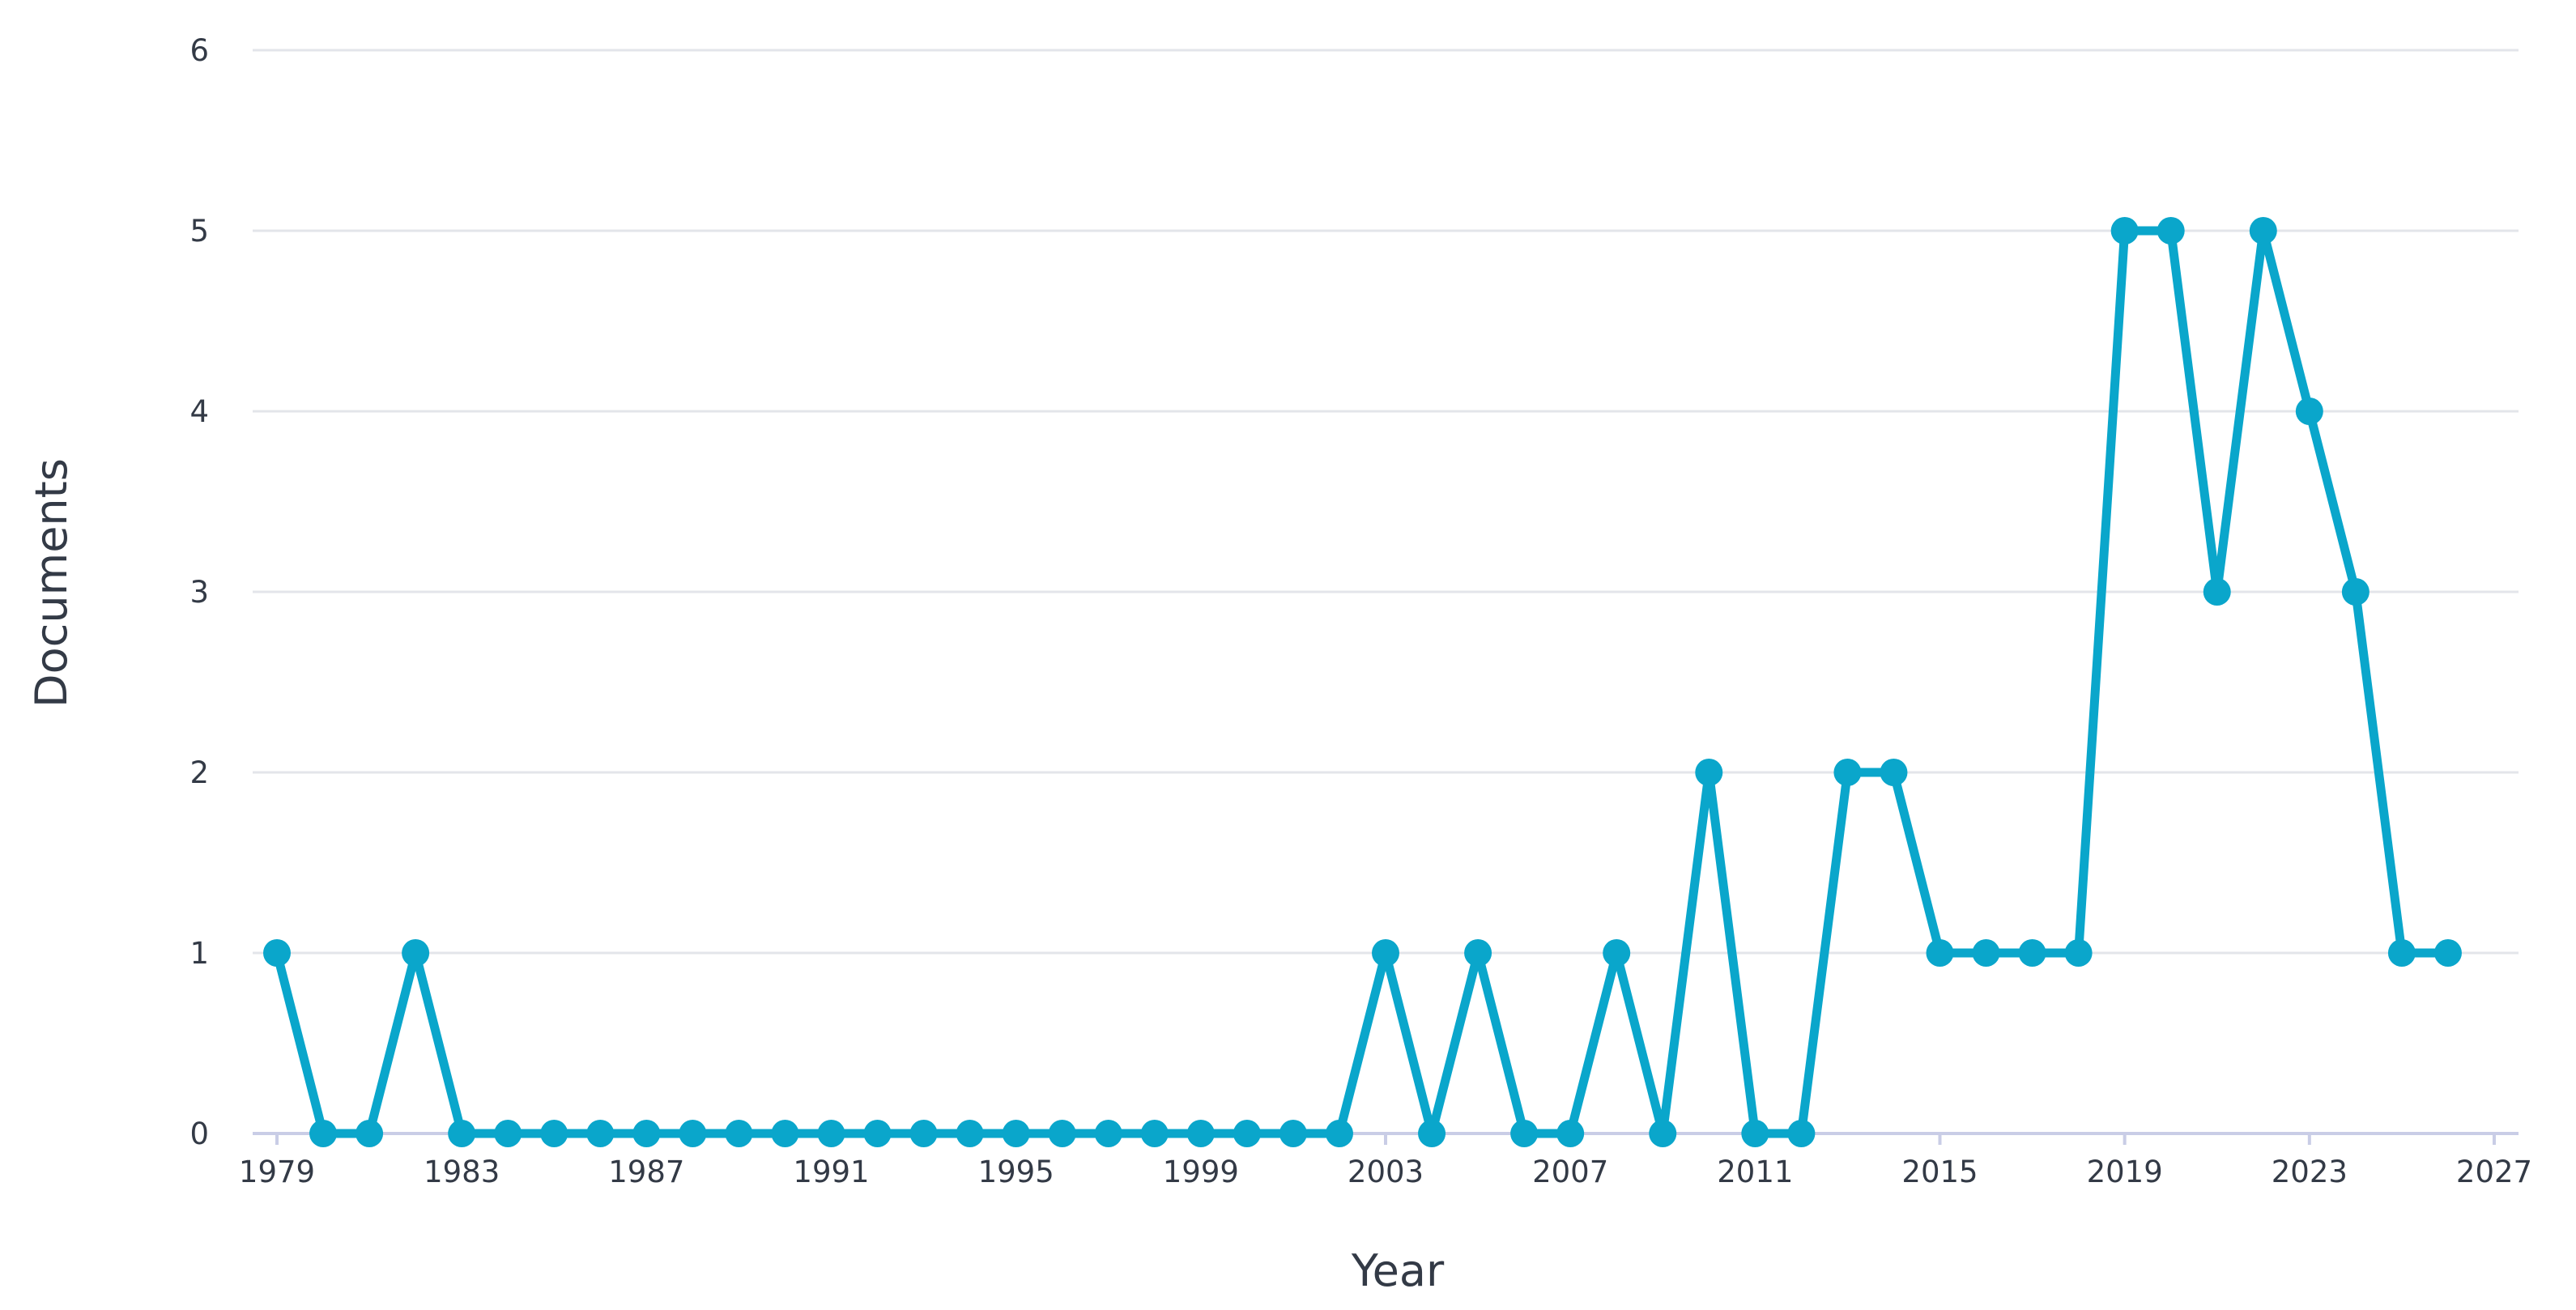 The height and width of the screenshot is (1310, 2576). What do you see at coordinates (199, 231) in the screenshot?
I see `y-tick-label: 5` at bounding box center [199, 231].